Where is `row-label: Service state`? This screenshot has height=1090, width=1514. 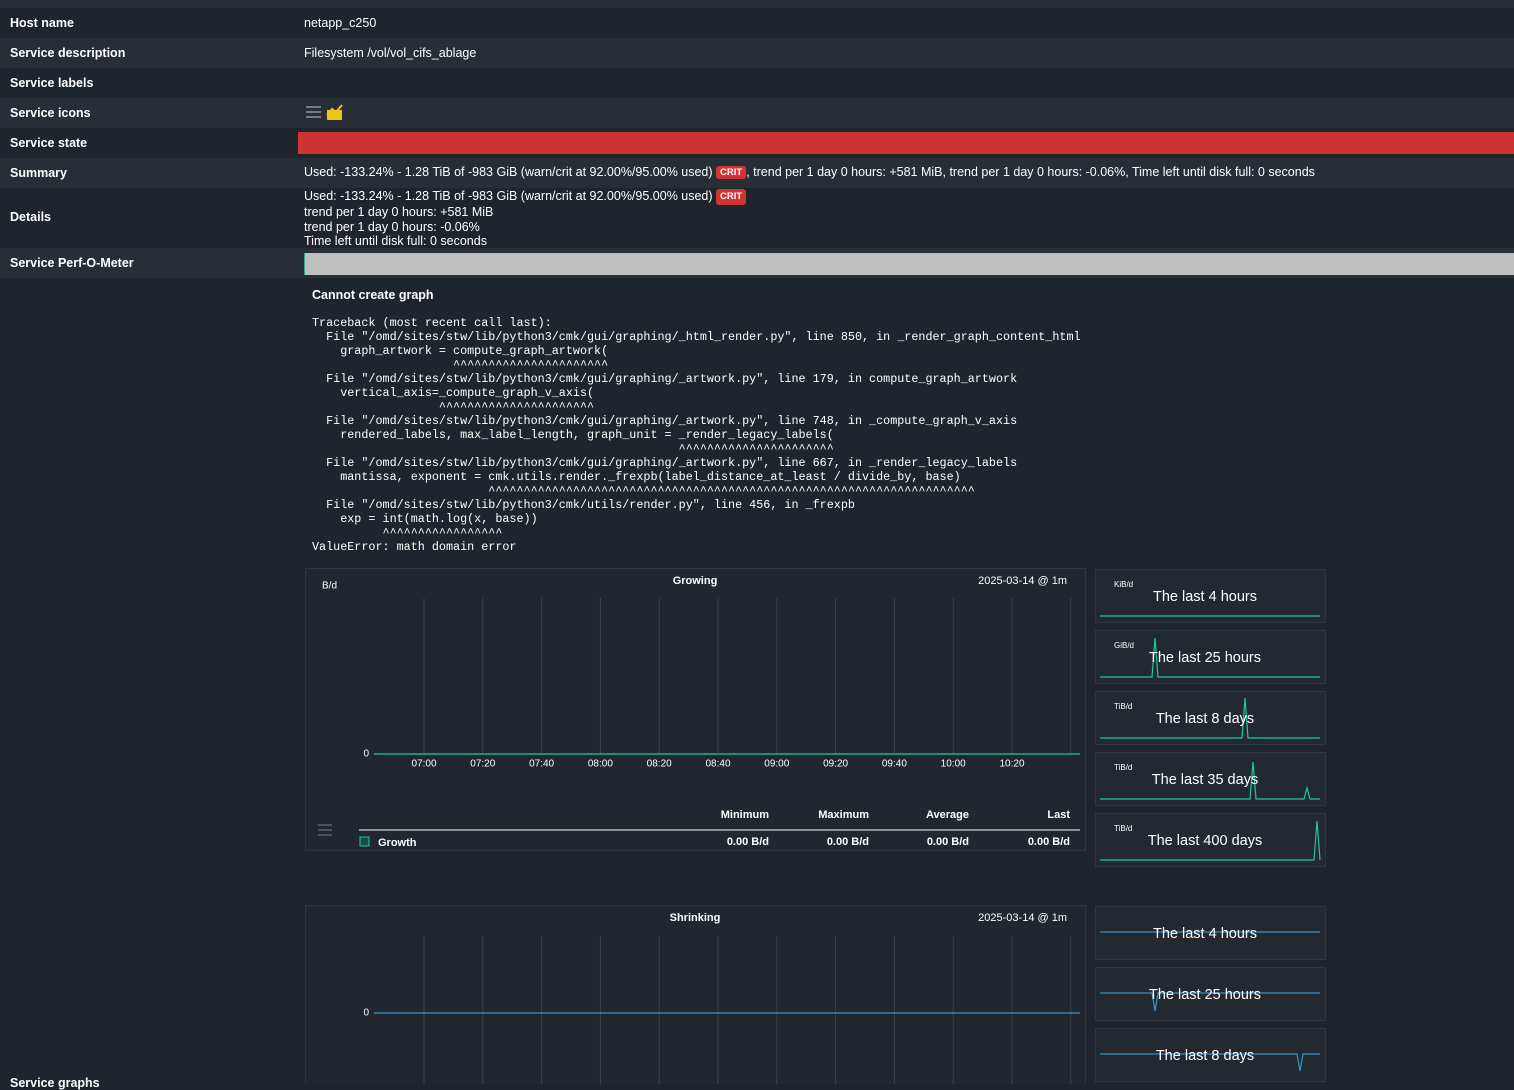
row-label: Service state is located at coordinates (49, 143).